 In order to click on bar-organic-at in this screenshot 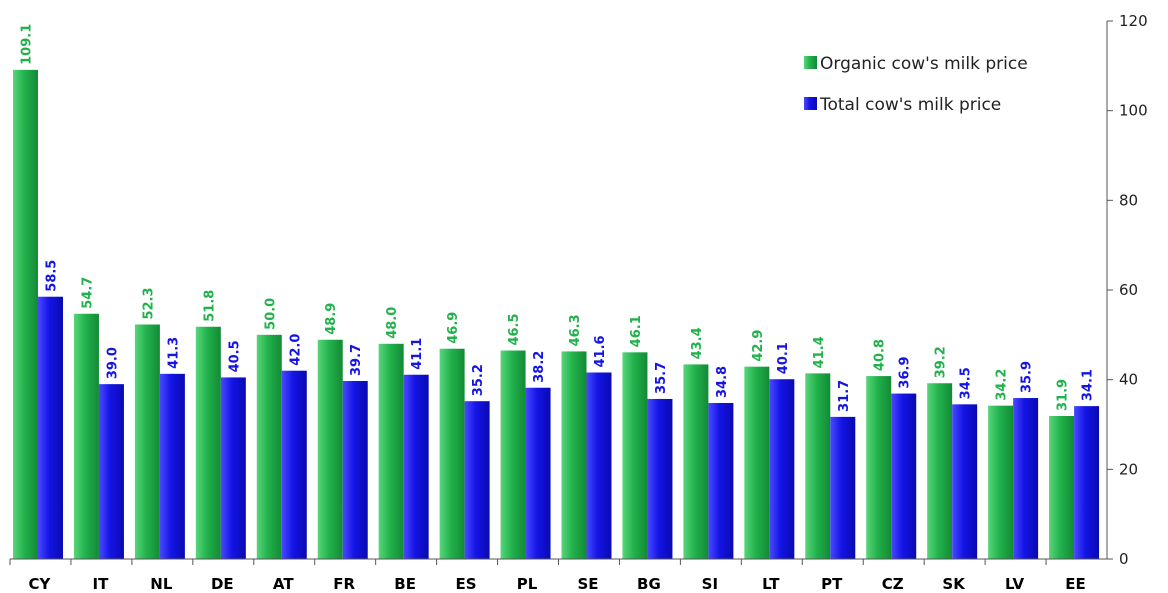, I will do `click(269, 446)`.